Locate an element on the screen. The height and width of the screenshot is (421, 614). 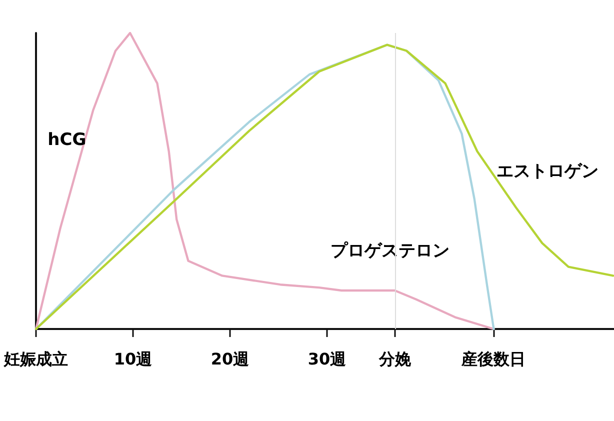
x-tick-label: 妊娠成立 is located at coordinates (35, 359).